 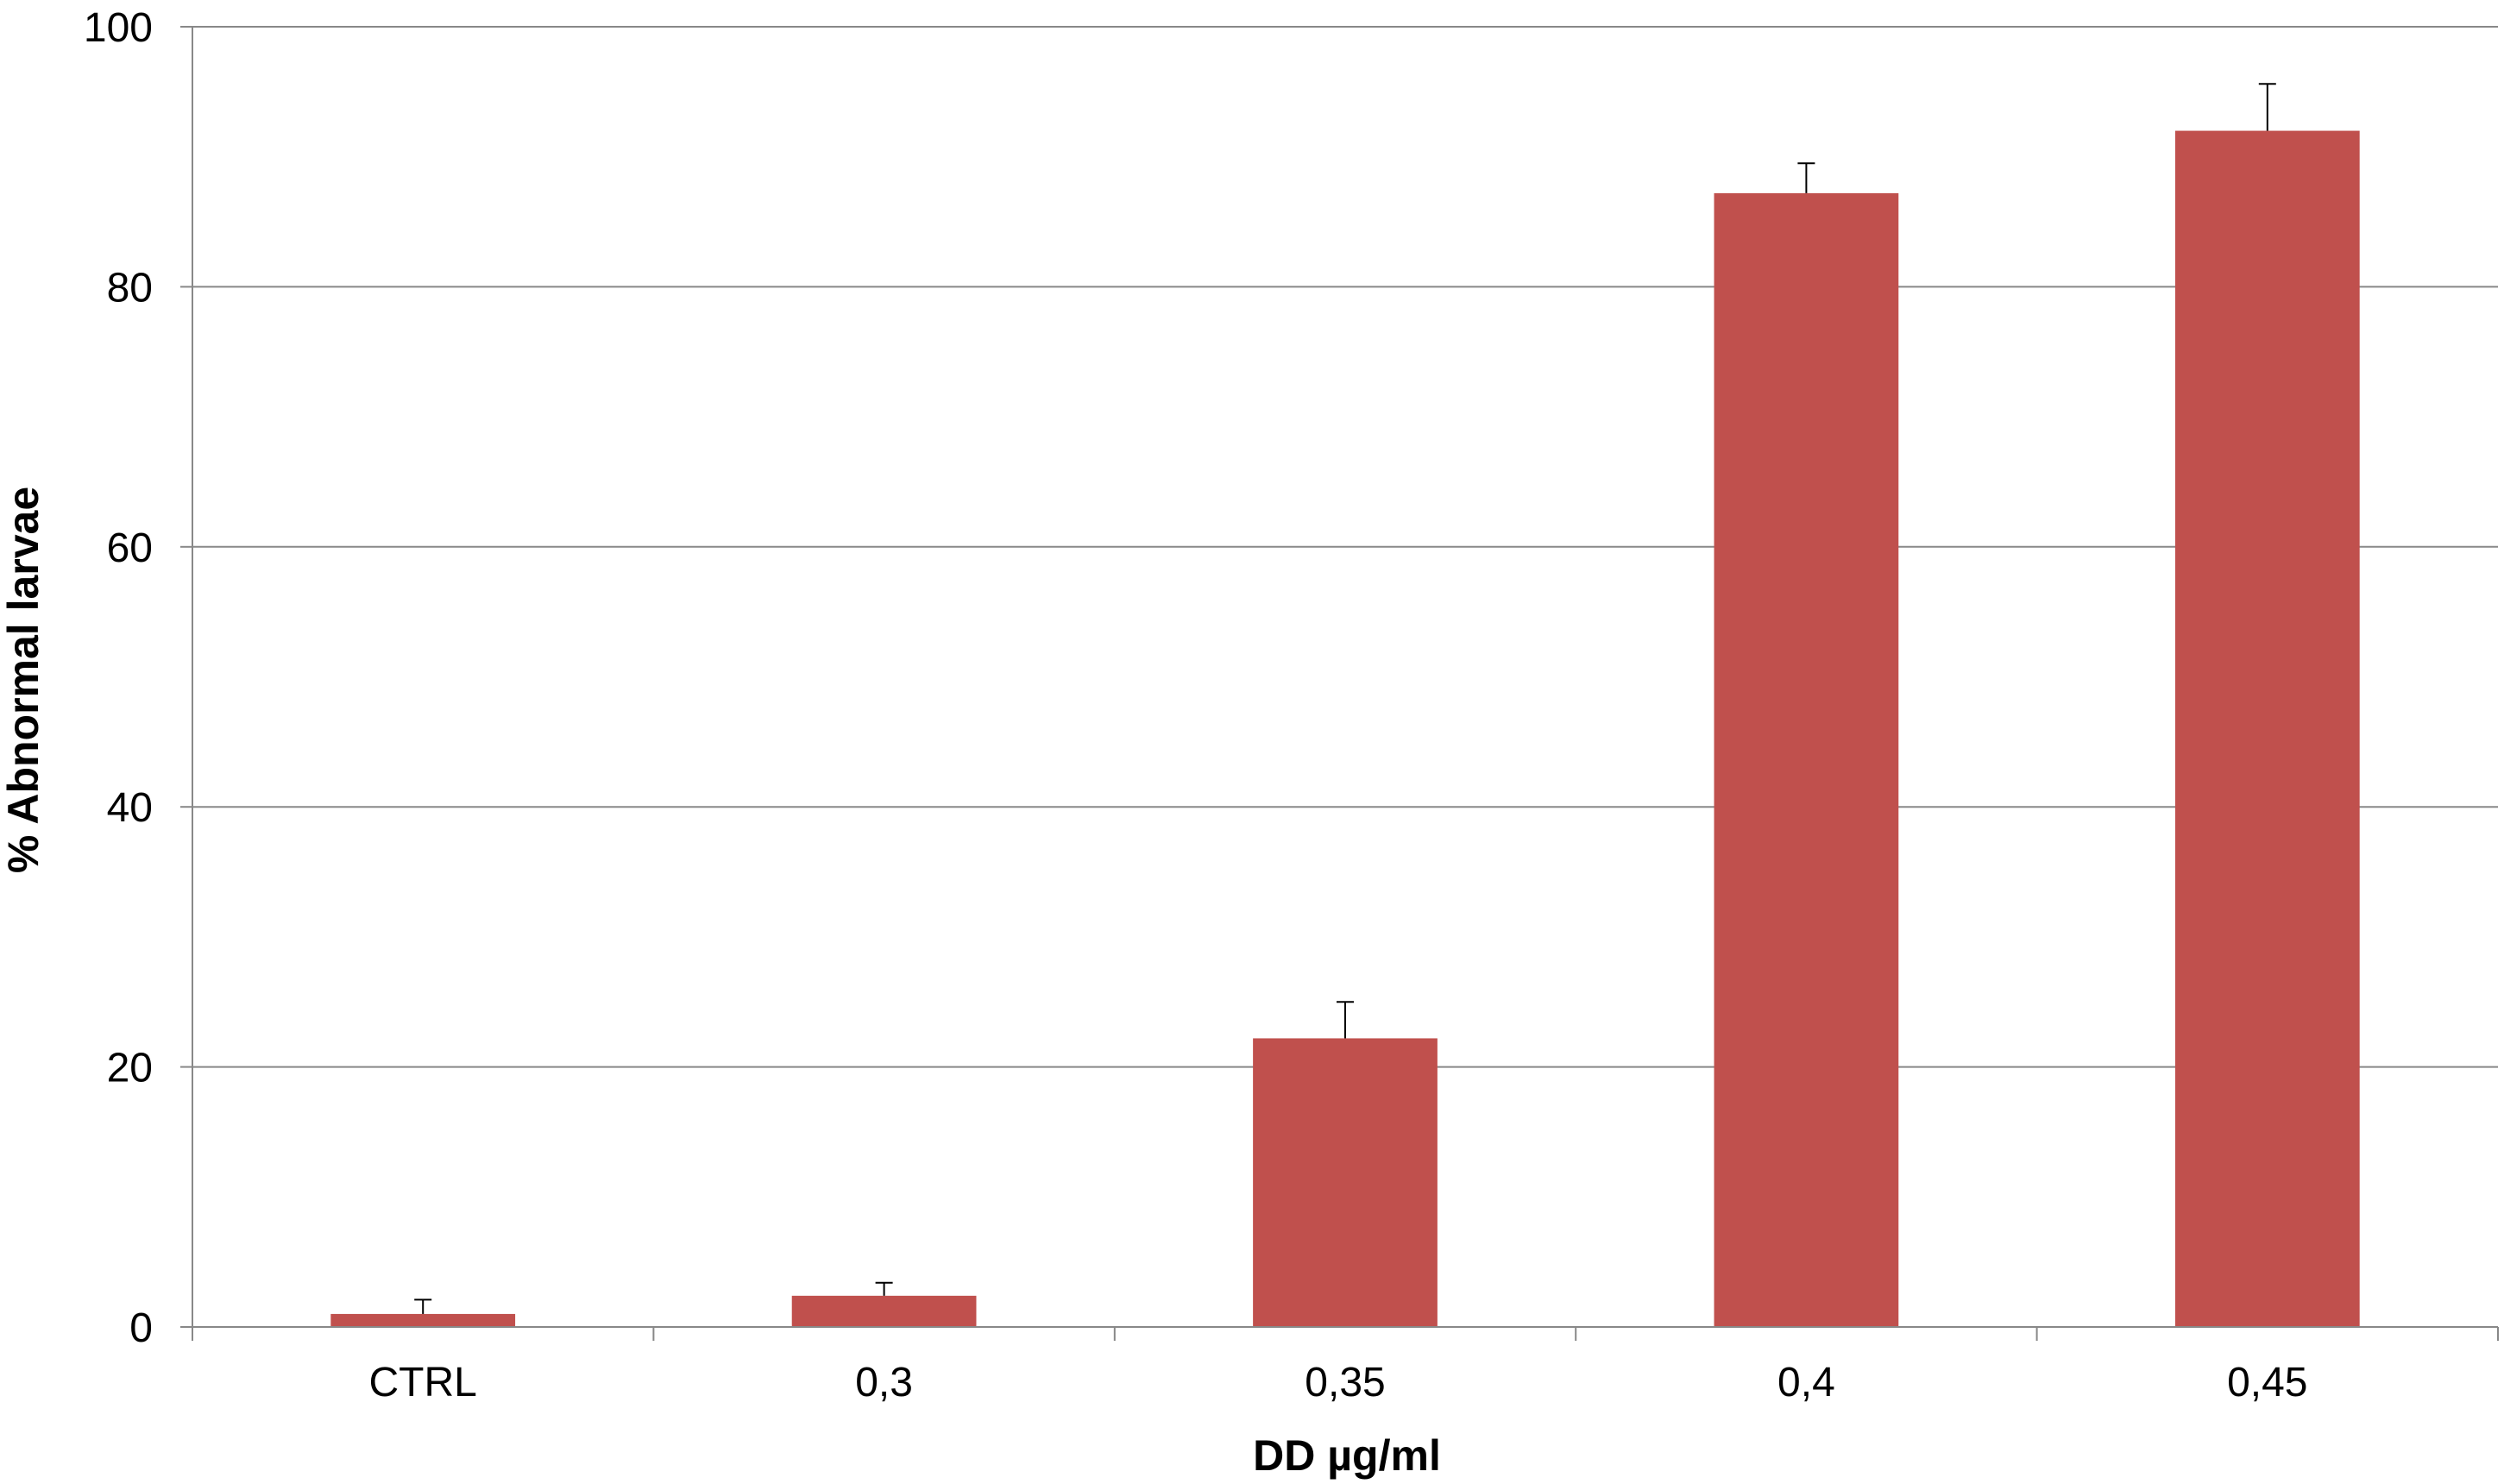 I want to click on x-tick-label: CTRL, so click(x=423, y=1382).